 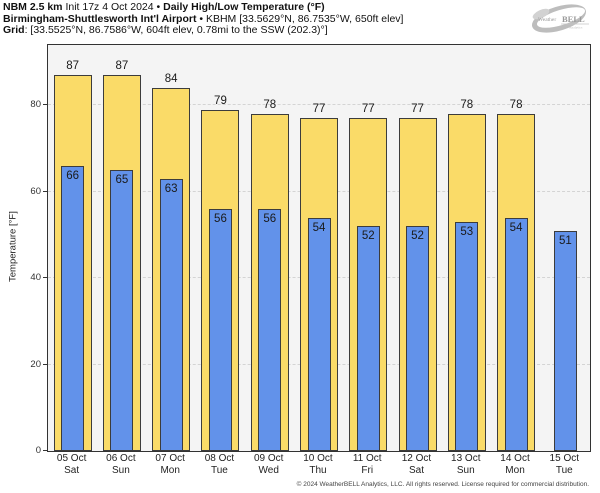 I want to click on x-tick-label: 08 Oct Tue, so click(x=219, y=466).